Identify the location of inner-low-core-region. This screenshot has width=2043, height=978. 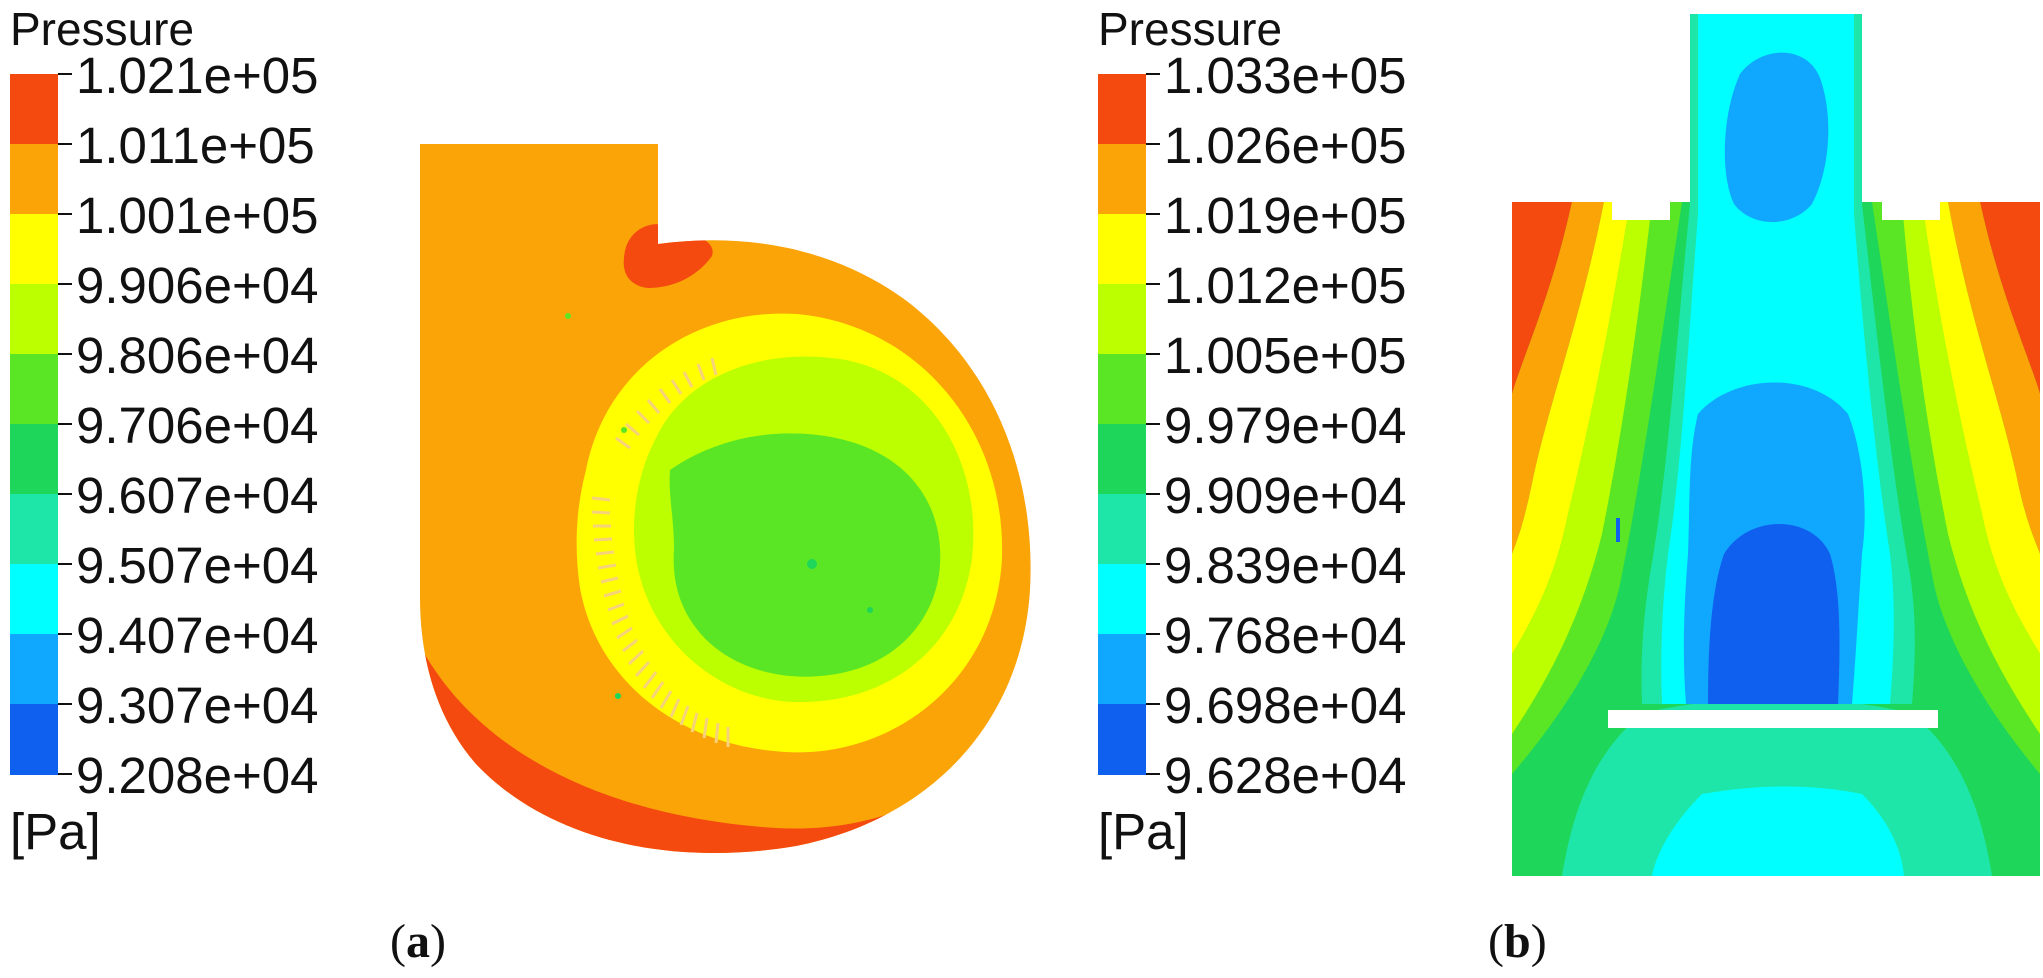
(805, 555).